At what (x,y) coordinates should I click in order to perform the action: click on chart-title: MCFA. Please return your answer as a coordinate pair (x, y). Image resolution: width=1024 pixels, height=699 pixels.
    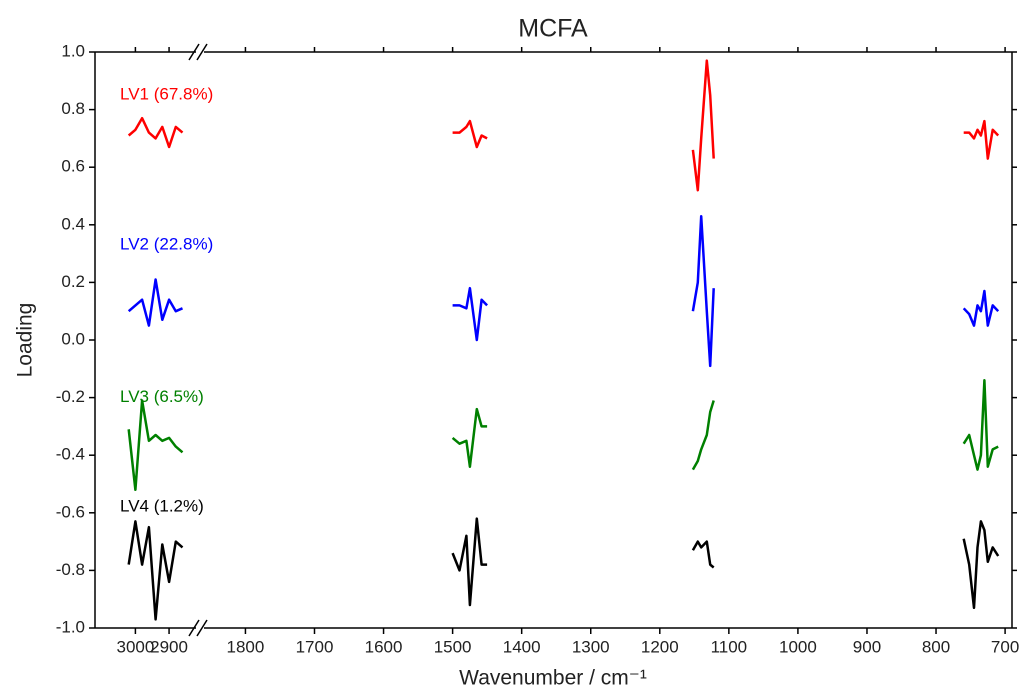
    Looking at the image, I should click on (553, 29).